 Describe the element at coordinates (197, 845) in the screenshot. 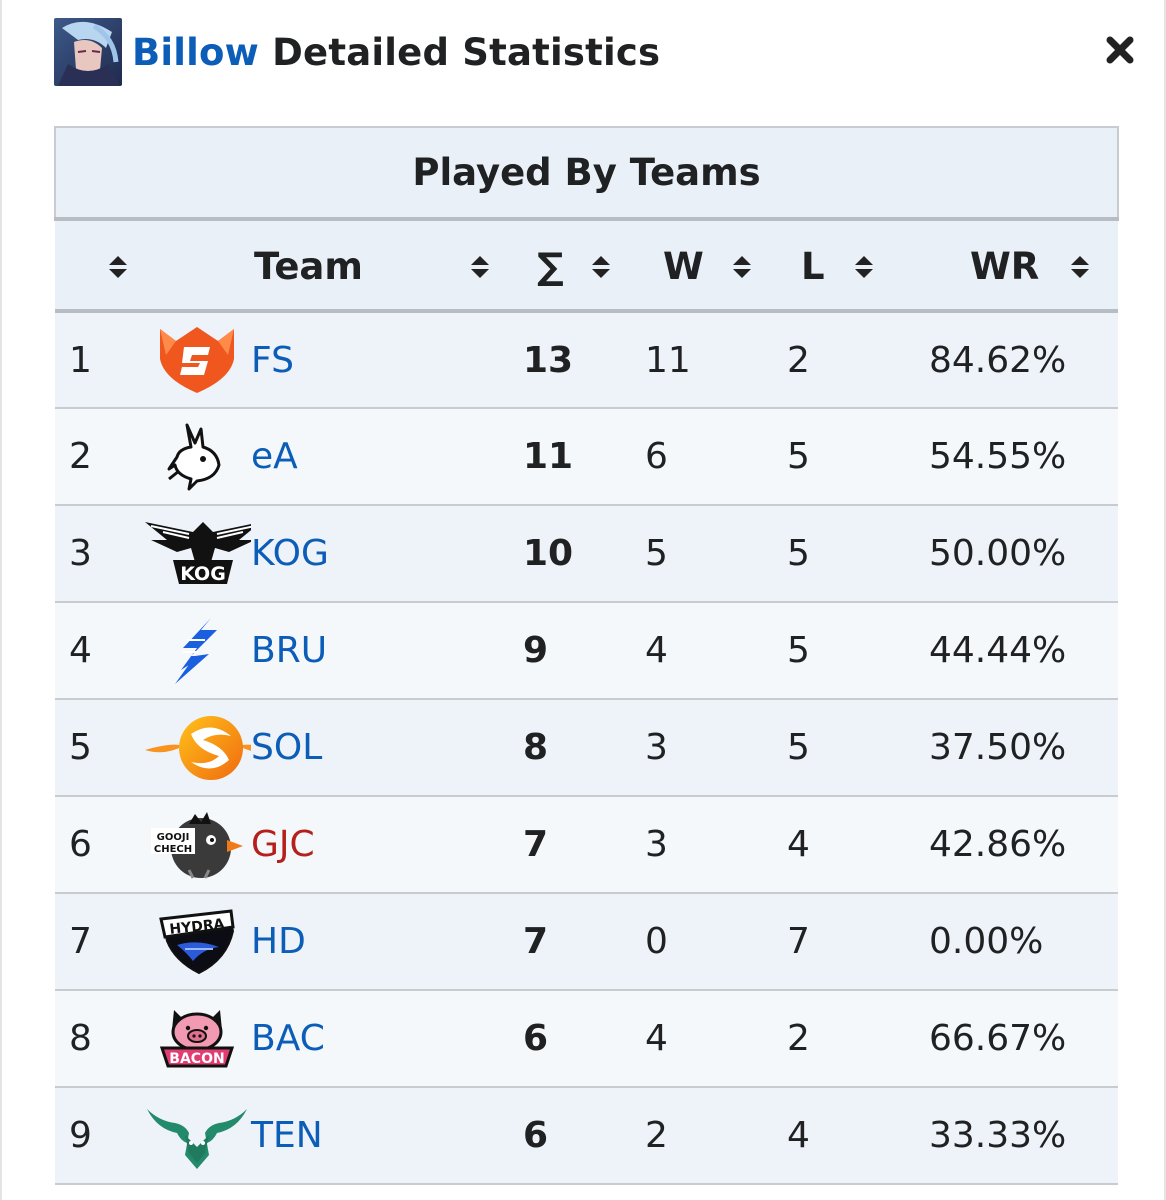

I see `gjc-logo-icon: GOOJI CHECH` at that location.